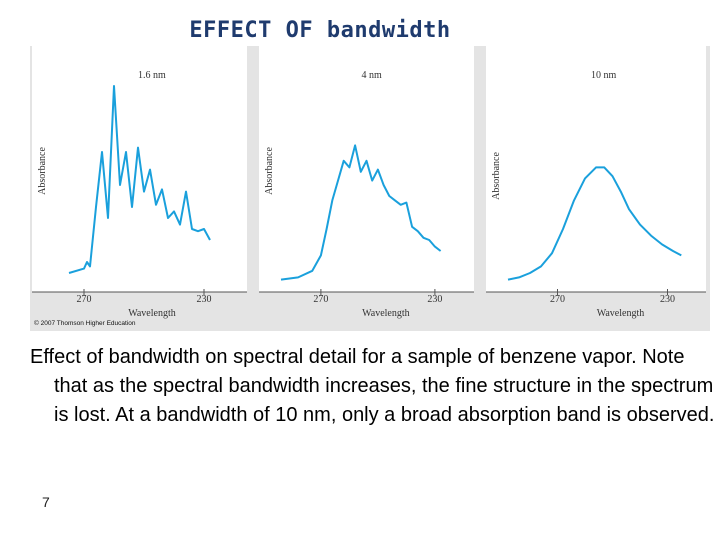 The width and height of the screenshot is (720, 540). Describe the element at coordinates (604, 75) in the screenshot. I see `panel-title: 10 nm` at that location.